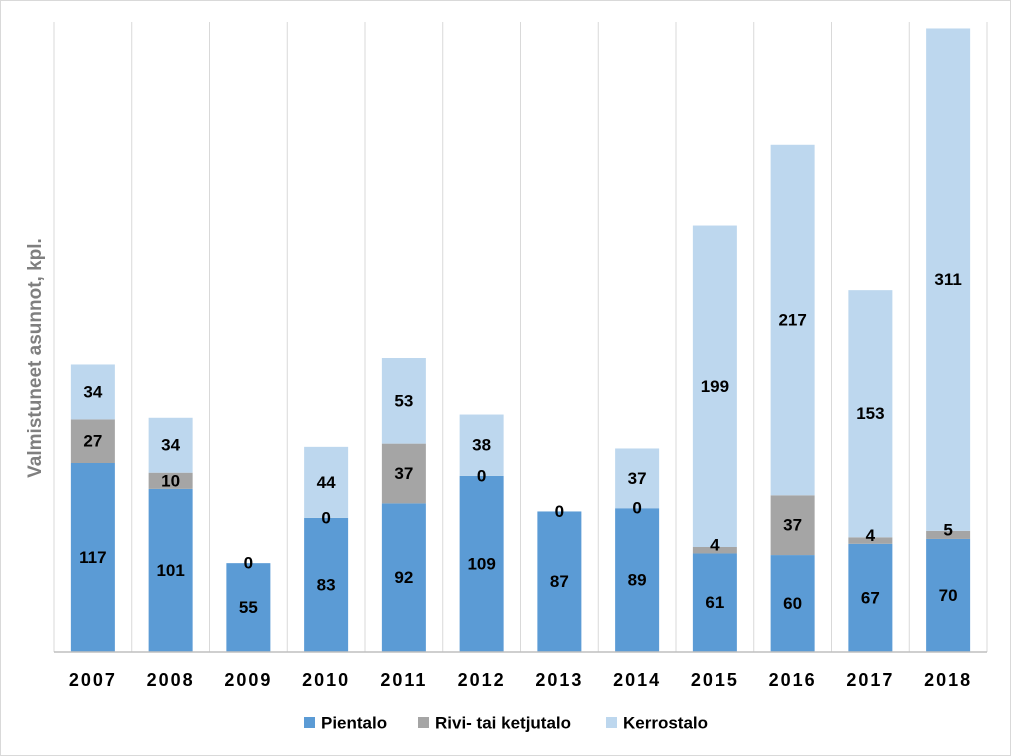 The height and width of the screenshot is (756, 1011). I want to click on x-tick-label: 2017, so click(870, 680).